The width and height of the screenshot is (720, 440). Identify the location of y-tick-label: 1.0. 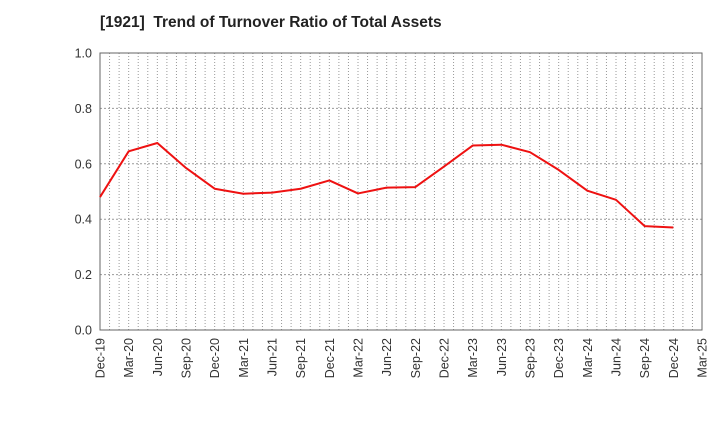
(83, 54).